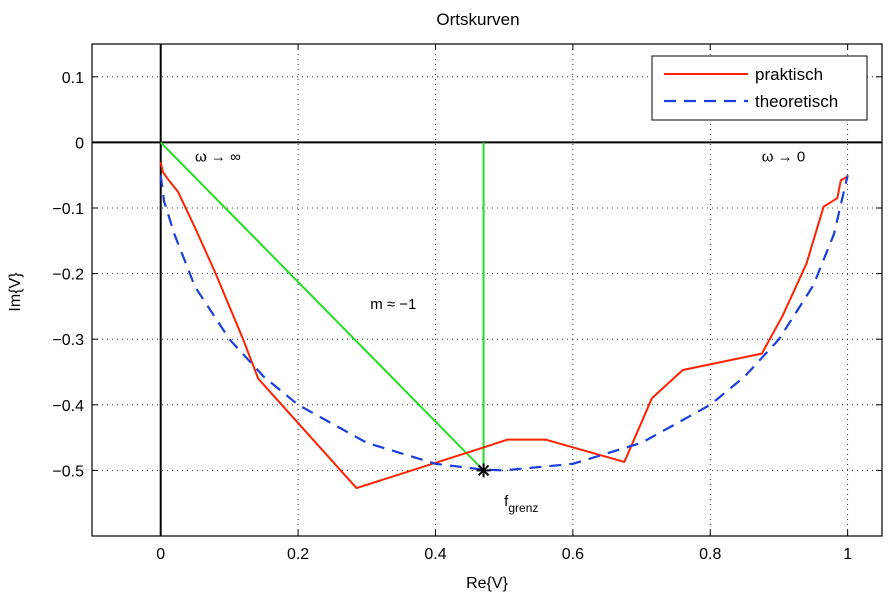  Describe the element at coordinates (487, 583) in the screenshot. I see `x-axis-label: Re{V}` at that location.